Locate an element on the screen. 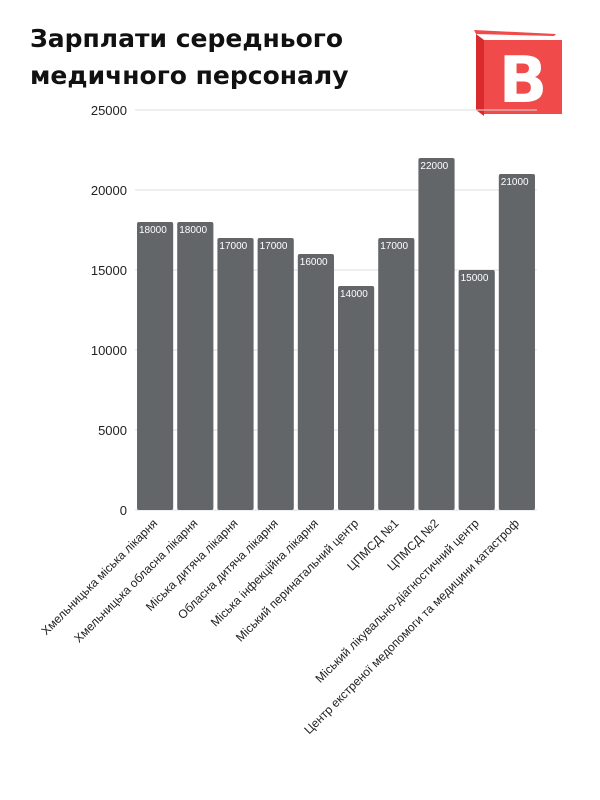  data-label: 21000 is located at coordinates (515, 182).